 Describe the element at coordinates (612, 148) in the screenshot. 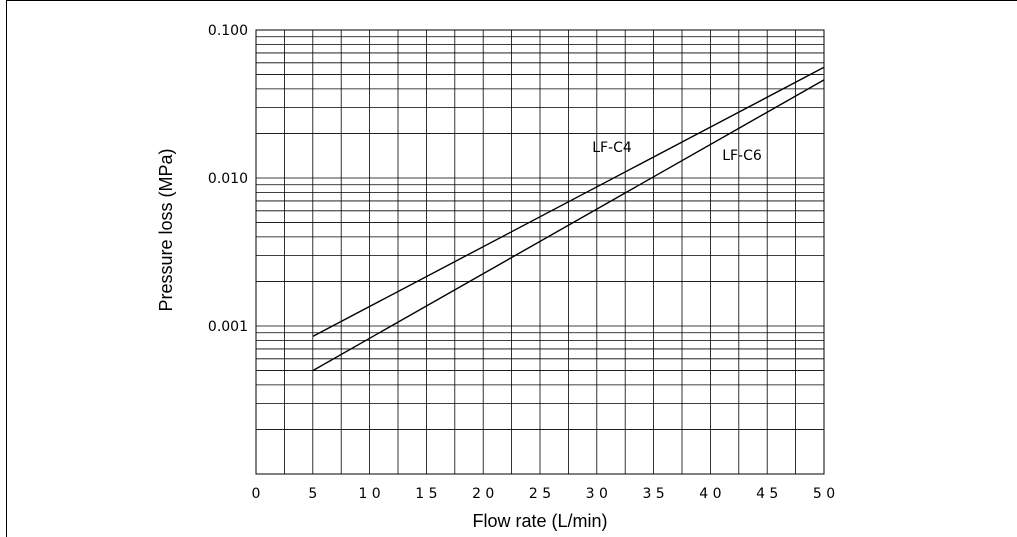

I see `series-label-lf-c4: LF-C4` at that location.